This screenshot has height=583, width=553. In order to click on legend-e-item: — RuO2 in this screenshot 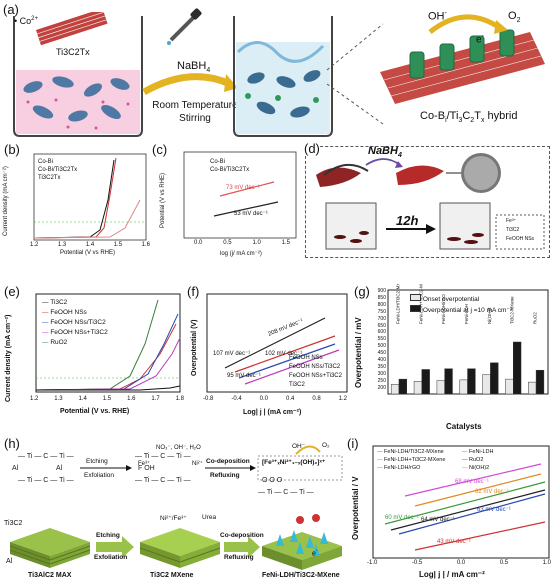, I will do `click(55, 342)`.